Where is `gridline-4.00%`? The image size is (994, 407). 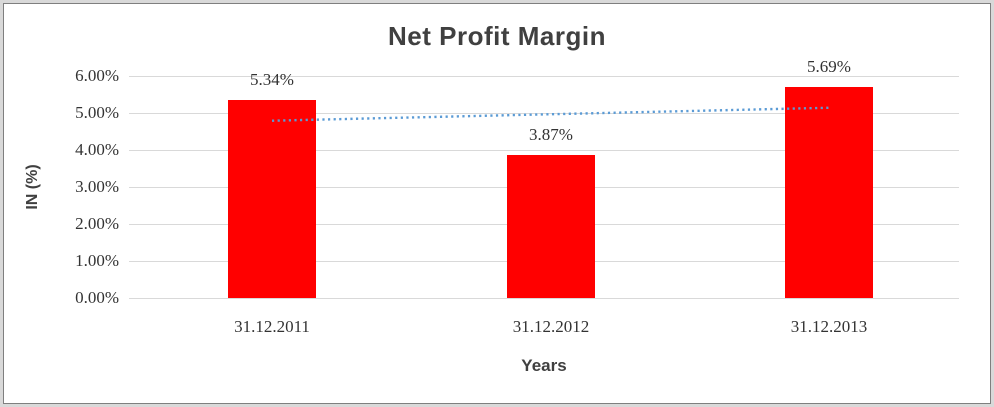
gridline-4.00% is located at coordinates (544, 150).